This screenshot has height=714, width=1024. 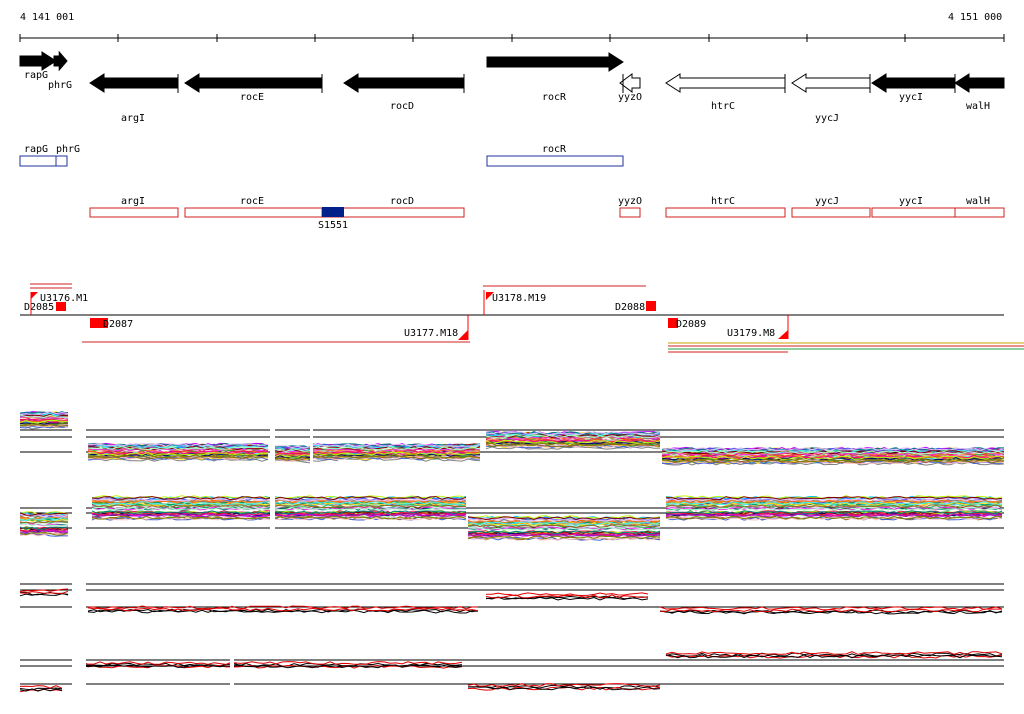 What do you see at coordinates (978, 106) in the screenshot?
I see `gene-label-walH: walH` at bounding box center [978, 106].